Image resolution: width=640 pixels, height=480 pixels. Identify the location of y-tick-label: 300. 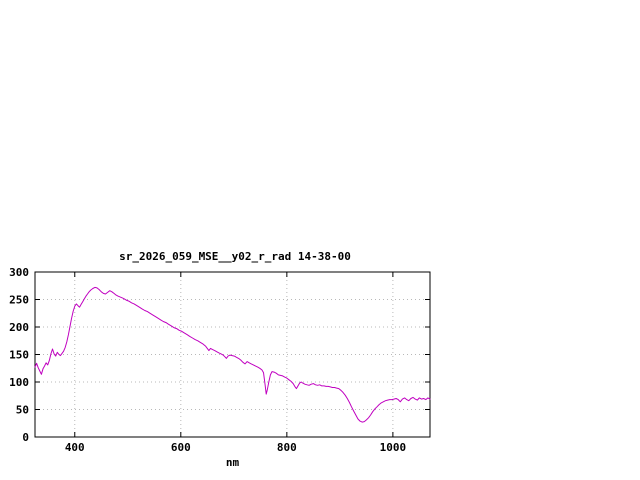
(19, 272).